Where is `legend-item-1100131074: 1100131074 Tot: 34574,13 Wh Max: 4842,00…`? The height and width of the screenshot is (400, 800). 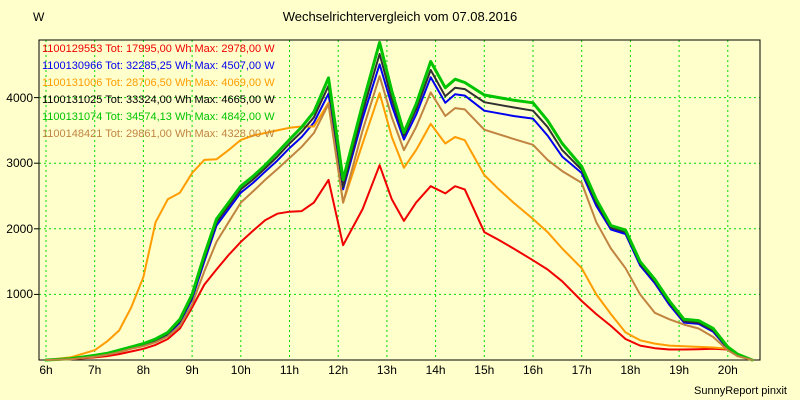
legend-item-1100131074: 1100131074 Tot: 34574,13 Wh Max: 4842,00… is located at coordinates (158, 117).